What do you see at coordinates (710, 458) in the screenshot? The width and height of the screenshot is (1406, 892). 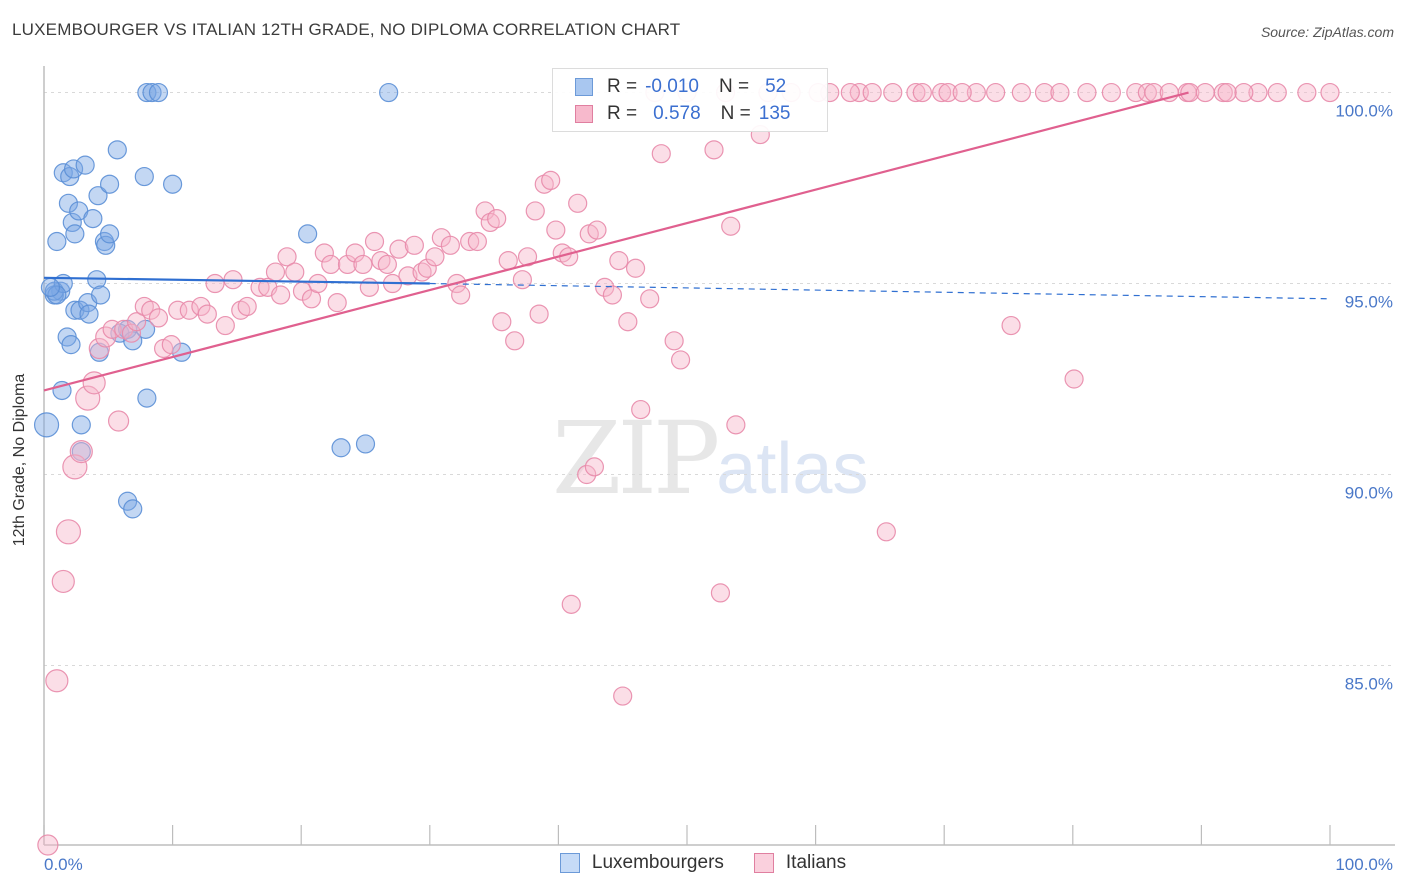 I see `watermark: ZIPatlas` at bounding box center [710, 458].